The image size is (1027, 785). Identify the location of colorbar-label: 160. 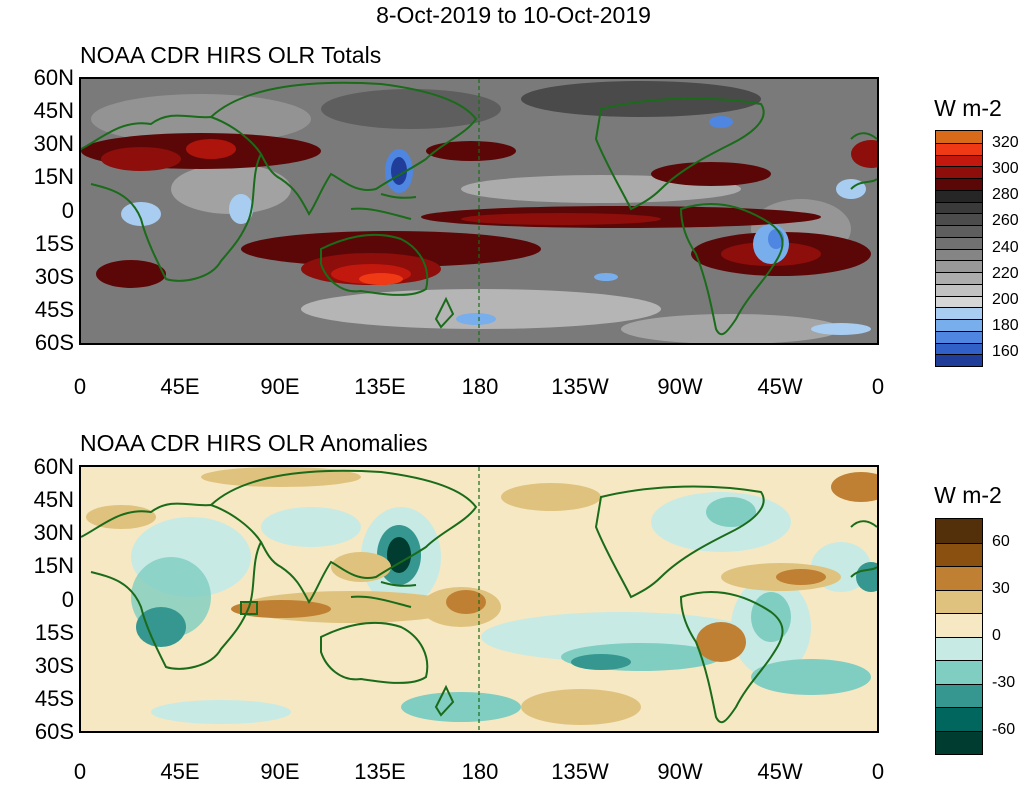
(1005, 351).